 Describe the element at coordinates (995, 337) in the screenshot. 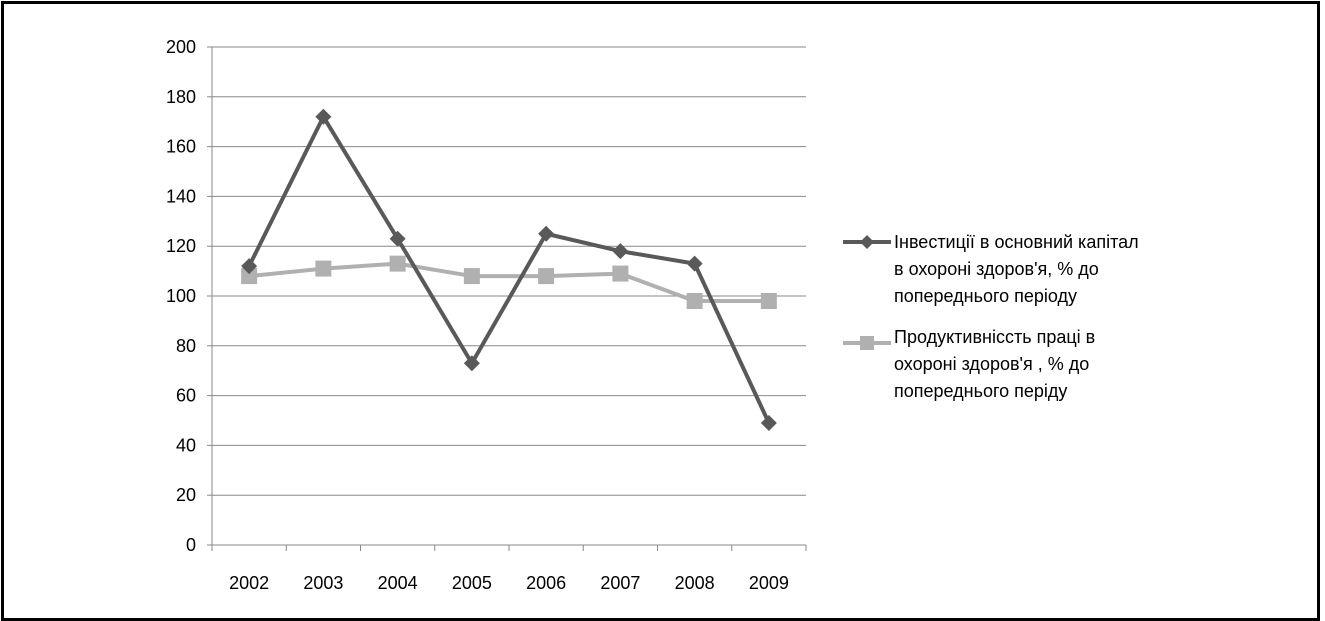

I see `legend-label-line: Продуктивнісcть праці в` at that location.